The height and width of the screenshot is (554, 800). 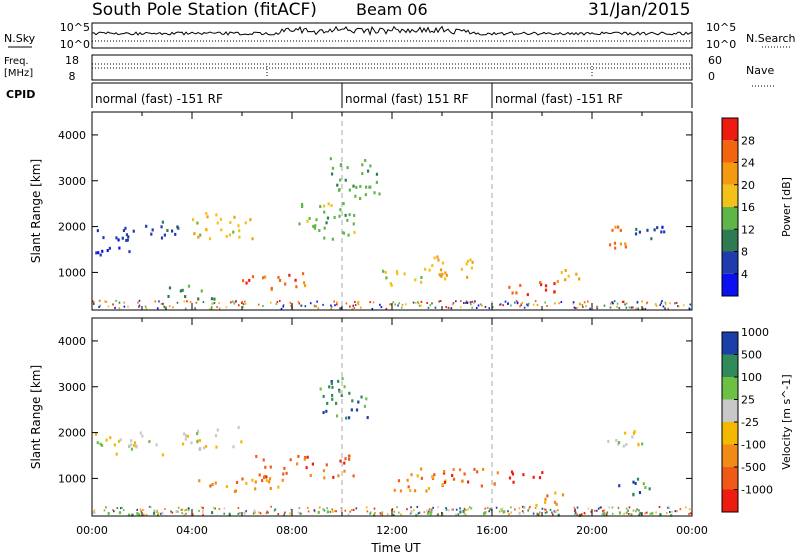 What do you see at coordinates (748, 207) in the screenshot?
I see `power-colorbar-tick-label: 16` at bounding box center [748, 207].